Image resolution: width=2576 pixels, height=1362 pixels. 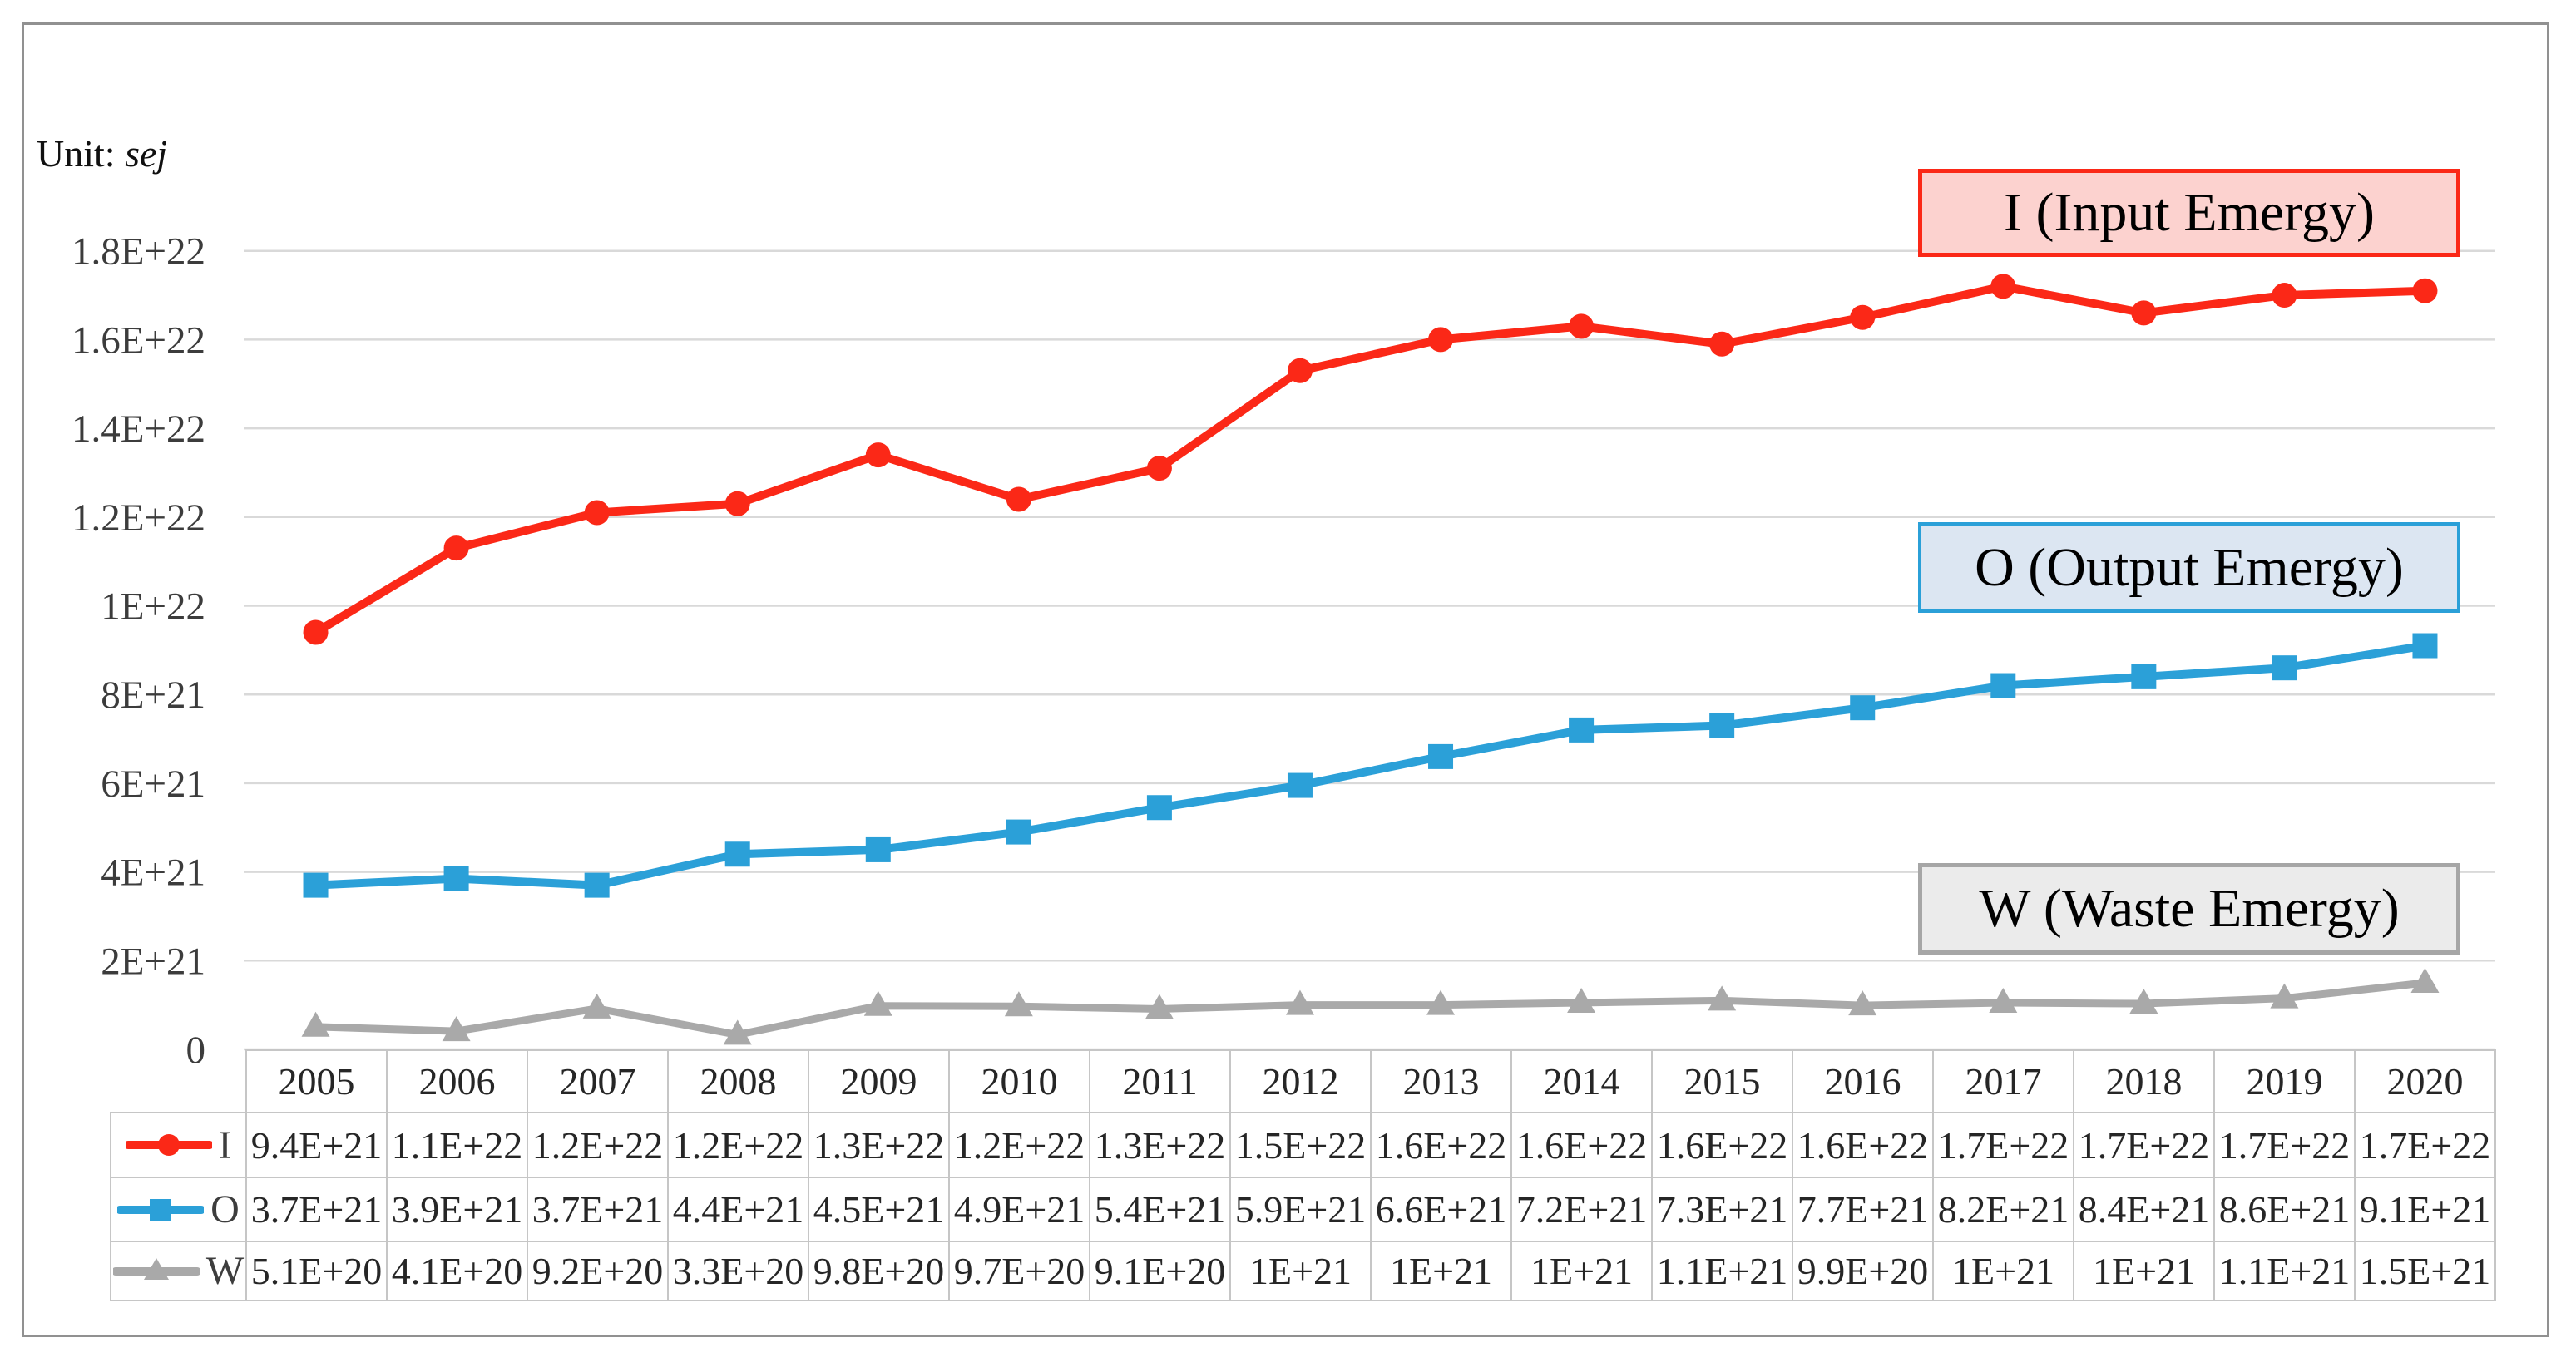 I want to click on legend-output-emergy: O (Output Emergy), so click(x=2189, y=567).